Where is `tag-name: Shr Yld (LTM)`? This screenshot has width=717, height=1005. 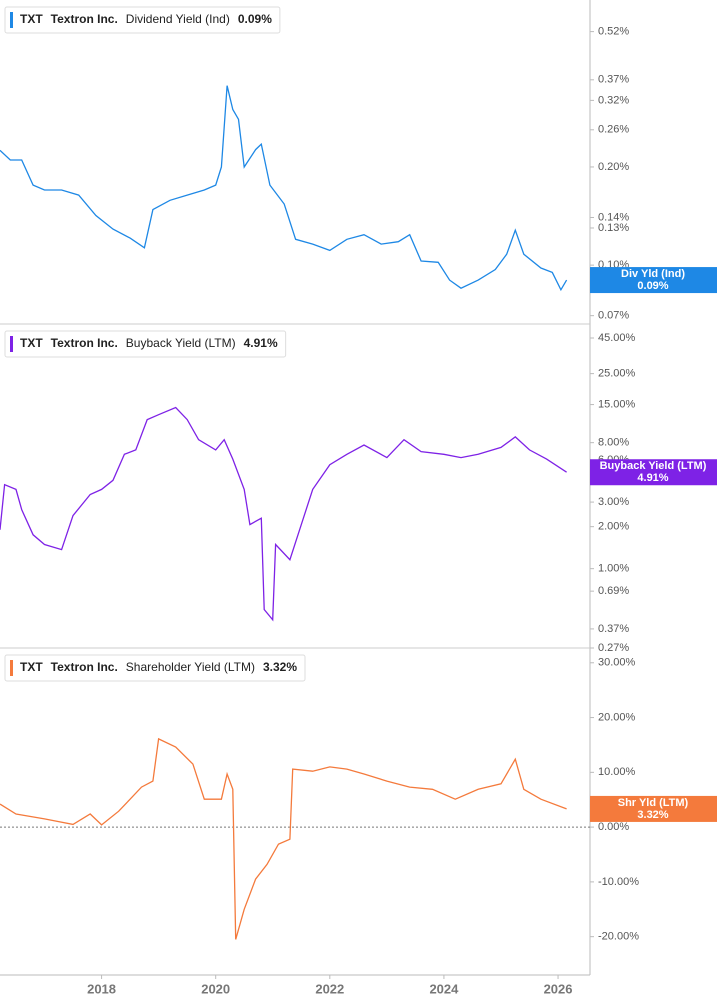
tag-name: Shr Yld (LTM) is located at coordinates (653, 803).